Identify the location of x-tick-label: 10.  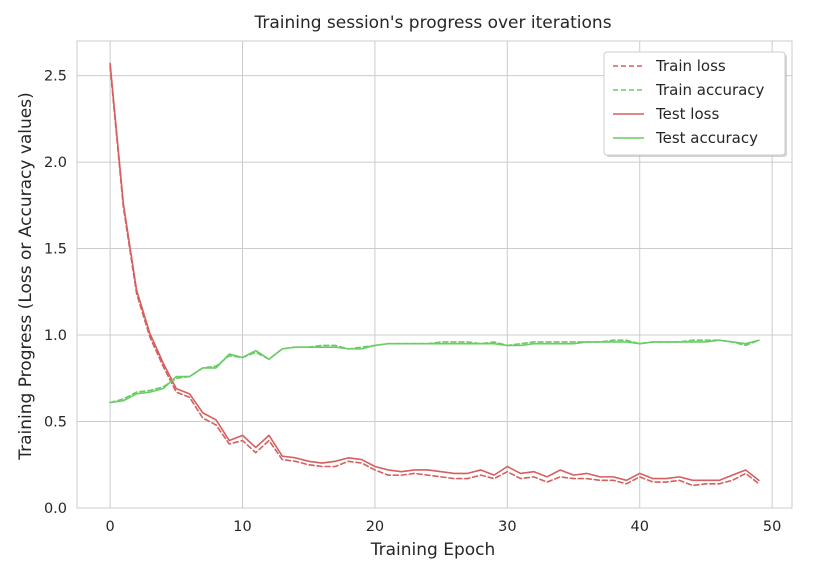
(242, 527).